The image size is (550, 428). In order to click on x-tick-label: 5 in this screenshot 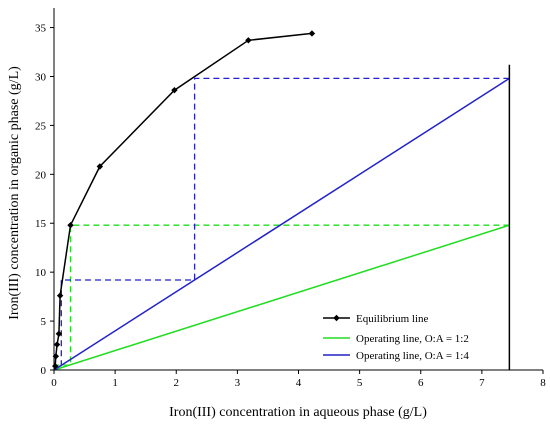, I will do `click(360, 383)`.